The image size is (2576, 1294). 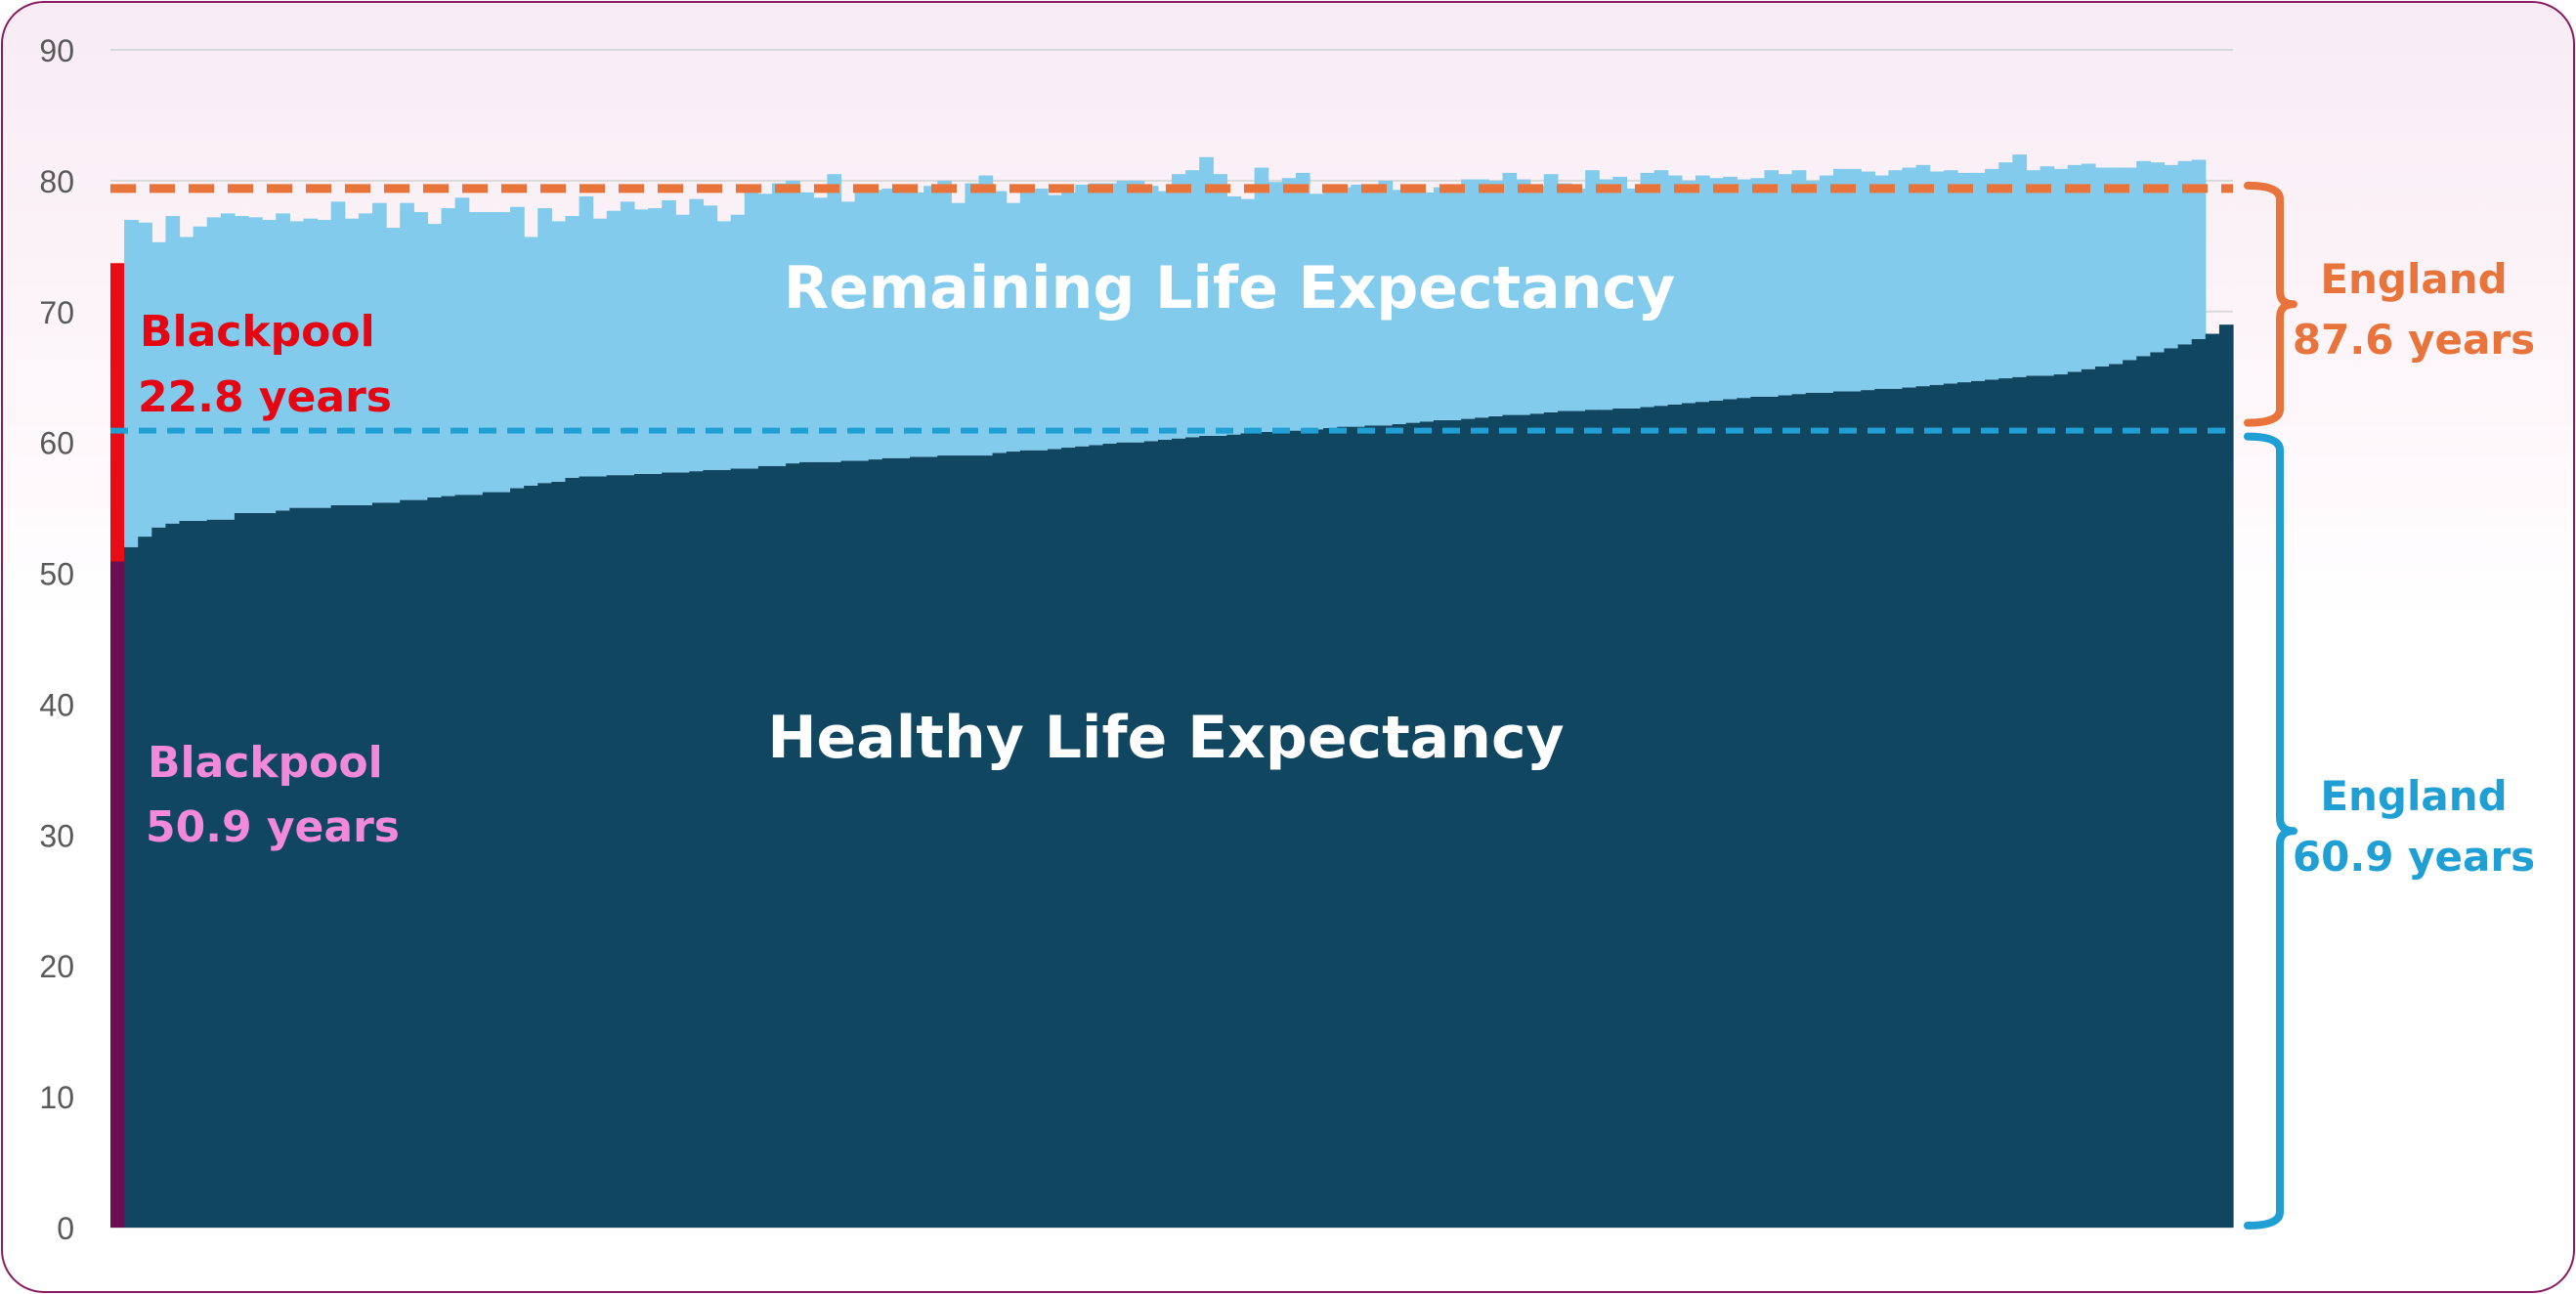 What do you see at coordinates (57, 312) in the screenshot?
I see `y-tick-label: 70` at bounding box center [57, 312].